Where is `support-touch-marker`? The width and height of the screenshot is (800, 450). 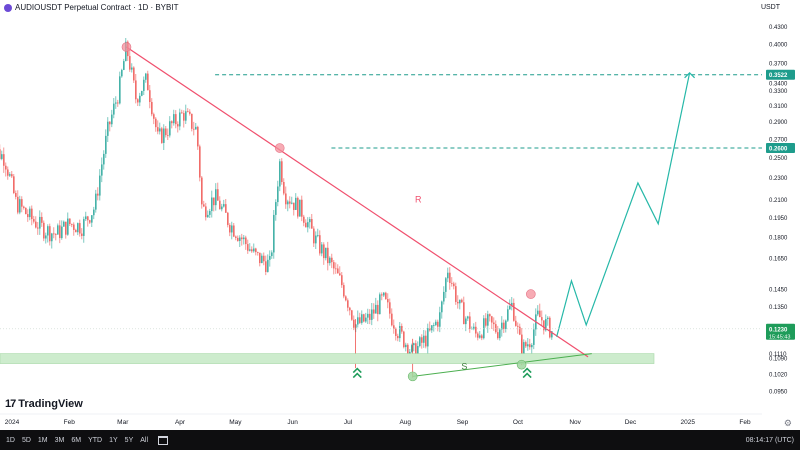
support-touch-marker is located at coordinates (521, 364).